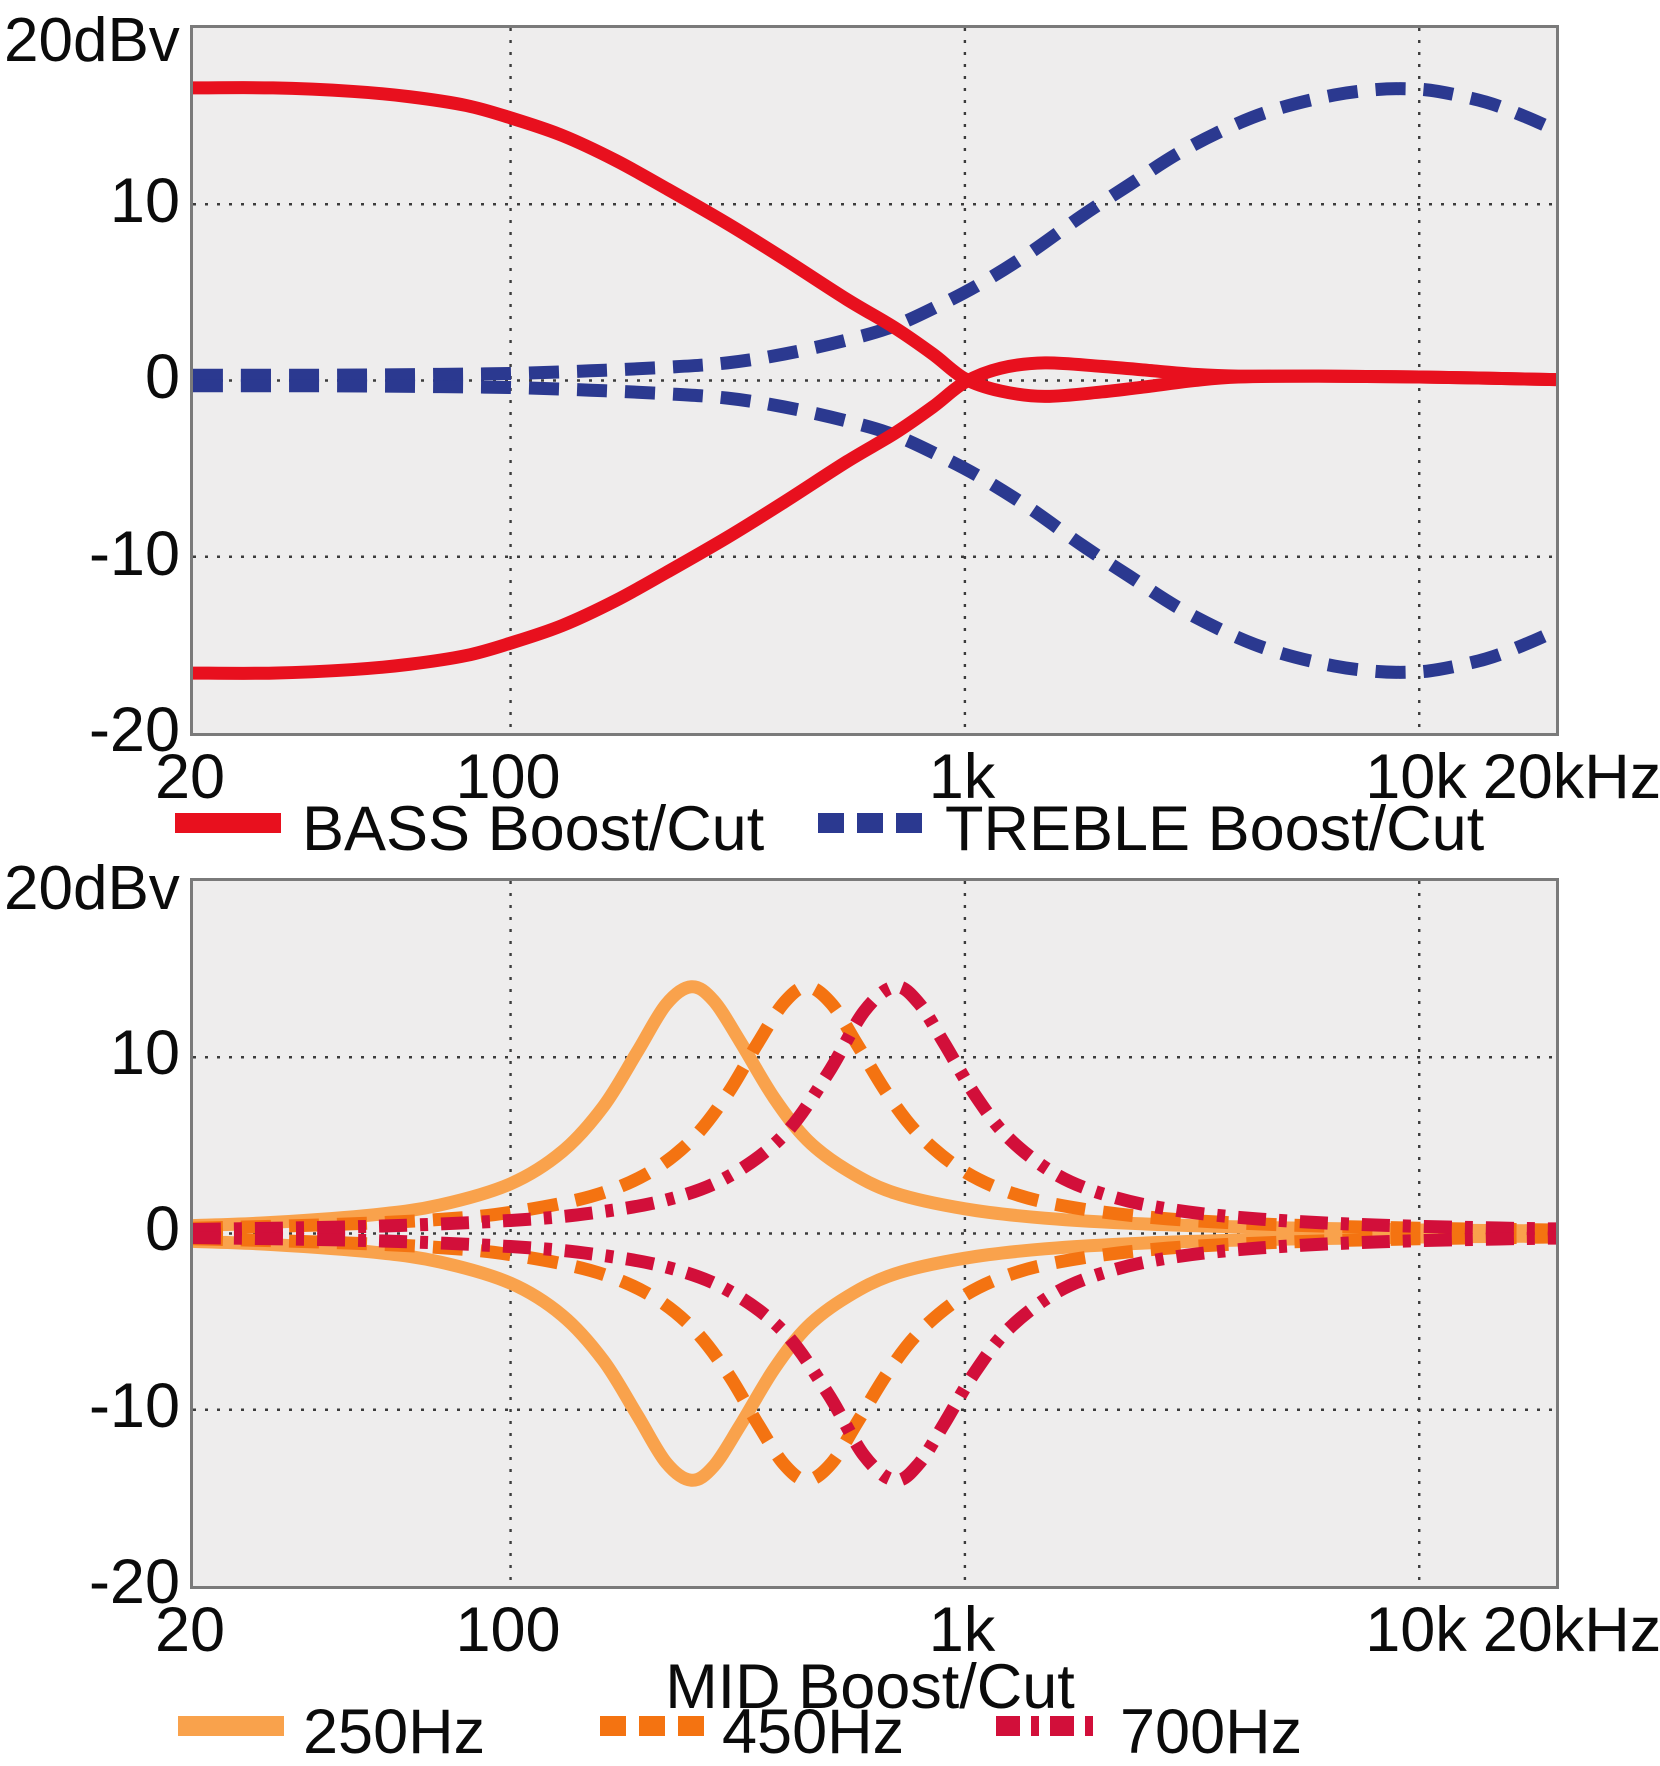 The height and width of the screenshot is (1766, 1660). What do you see at coordinates (144, 201) in the screenshot?
I see `top-chart-ytick-10: 10` at bounding box center [144, 201].